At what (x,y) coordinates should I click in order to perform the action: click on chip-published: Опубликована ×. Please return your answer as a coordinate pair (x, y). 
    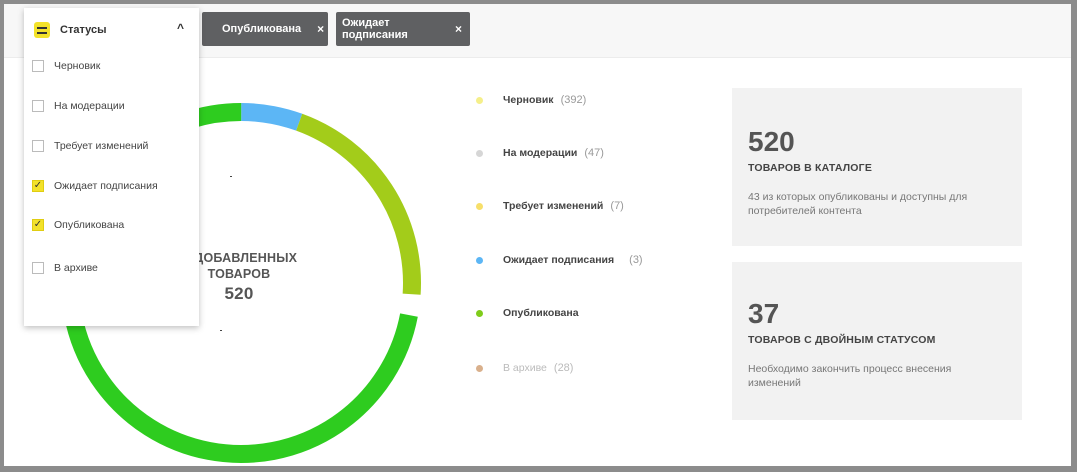
    Looking at the image, I should click on (265, 29).